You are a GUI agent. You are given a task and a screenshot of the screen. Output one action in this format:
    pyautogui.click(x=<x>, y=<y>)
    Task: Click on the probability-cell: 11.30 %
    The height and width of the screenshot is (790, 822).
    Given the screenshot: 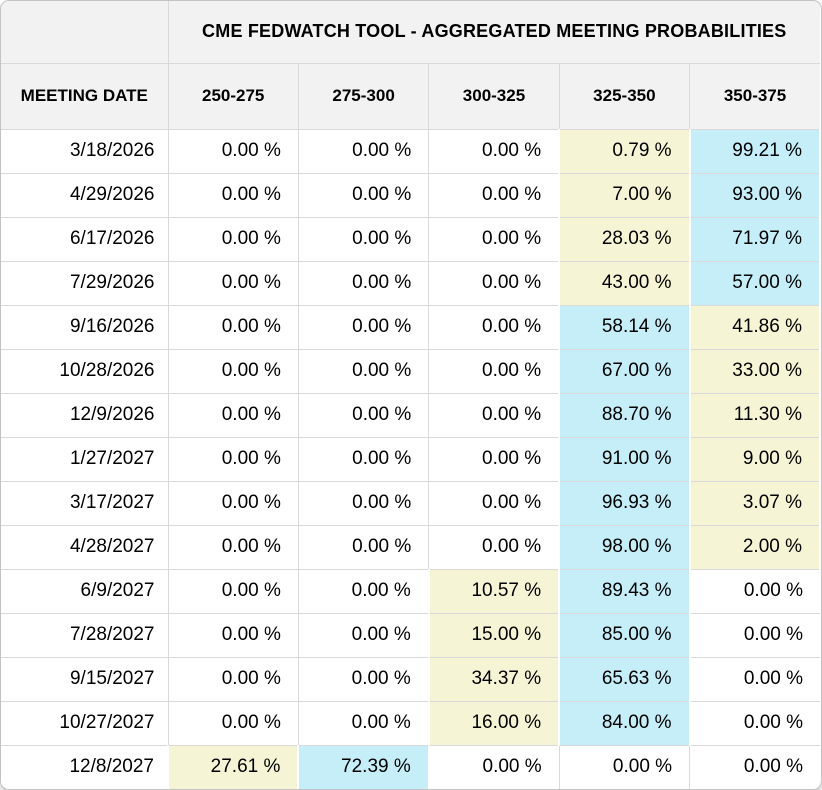 What is the action you would take?
    pyautogui.click(x=754, y=414)
    